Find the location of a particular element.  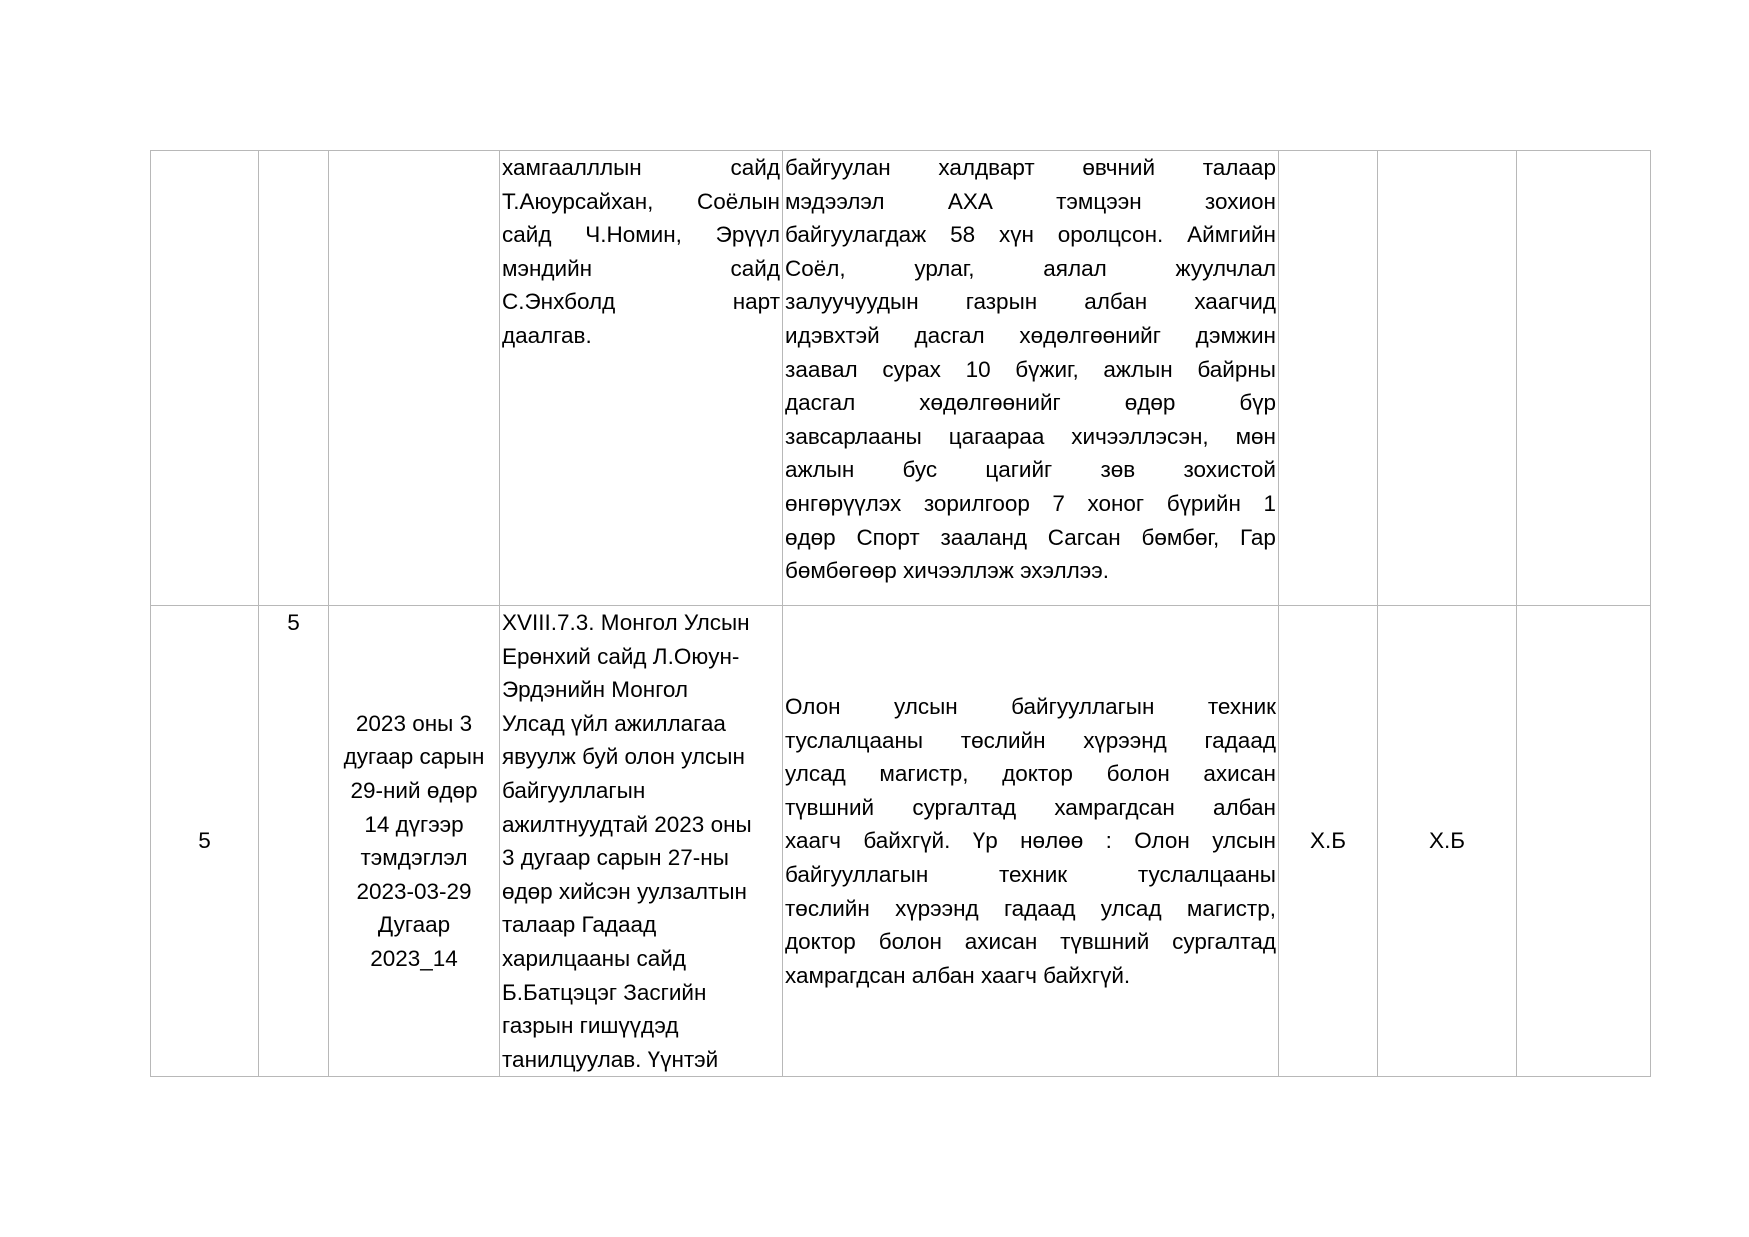

cell-number: 5 is located at coordinates (204, 841).